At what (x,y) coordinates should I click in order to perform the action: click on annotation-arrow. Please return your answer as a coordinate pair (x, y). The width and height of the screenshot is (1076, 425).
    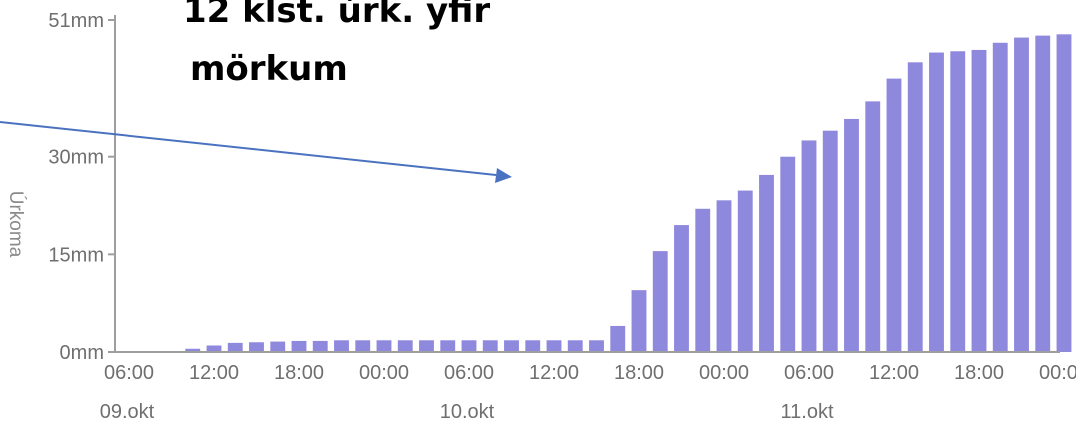
    Looking at the image, I should click on (248, 148).